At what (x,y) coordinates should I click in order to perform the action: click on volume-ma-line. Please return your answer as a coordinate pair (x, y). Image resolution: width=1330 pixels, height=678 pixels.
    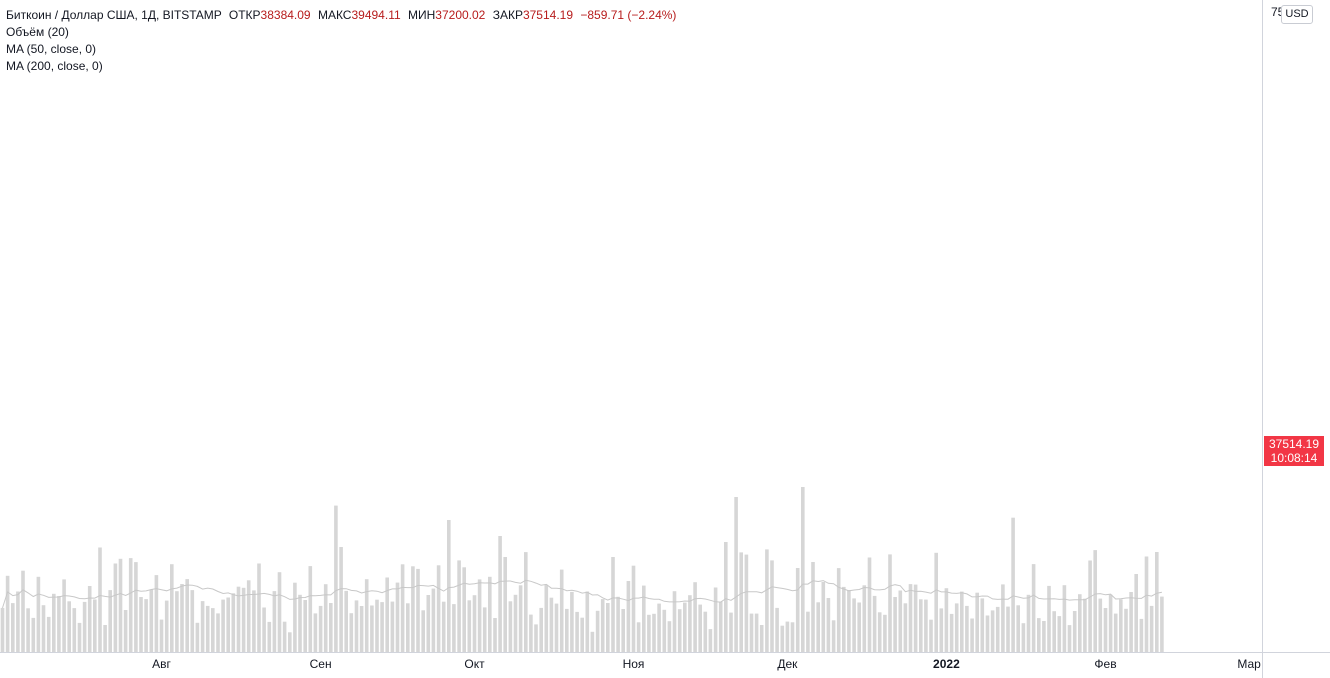
    Looking at the image, I should click on (582, 594).